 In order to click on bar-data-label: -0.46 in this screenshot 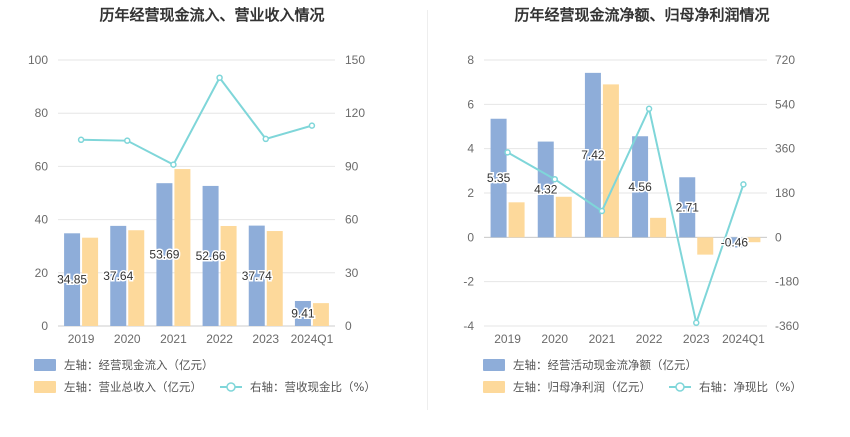, I will do `click(735, 242)`.